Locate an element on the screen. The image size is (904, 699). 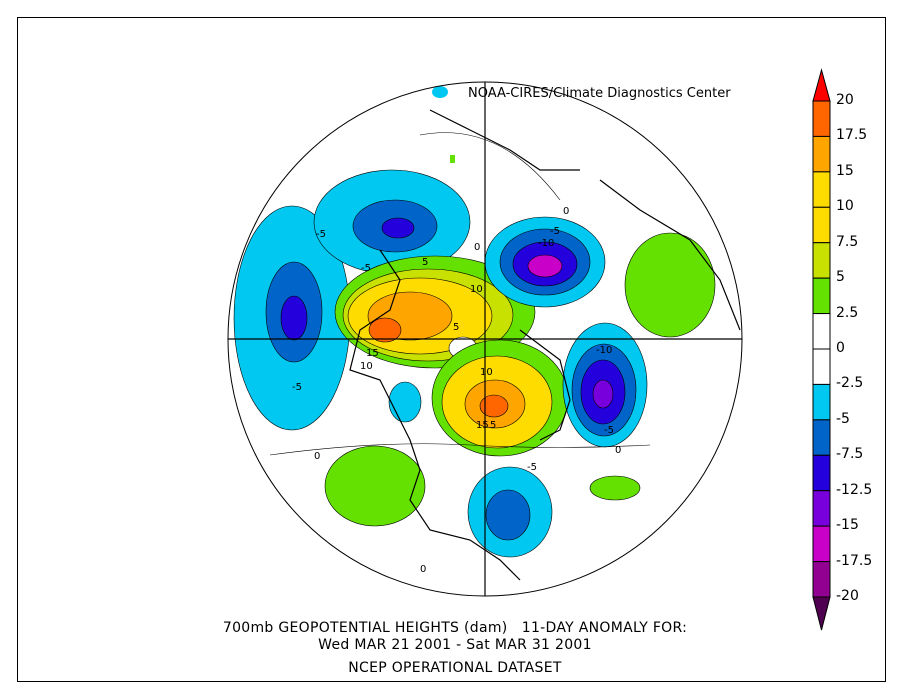
positive-anomaly-asia is located at coordinates (670, 285).